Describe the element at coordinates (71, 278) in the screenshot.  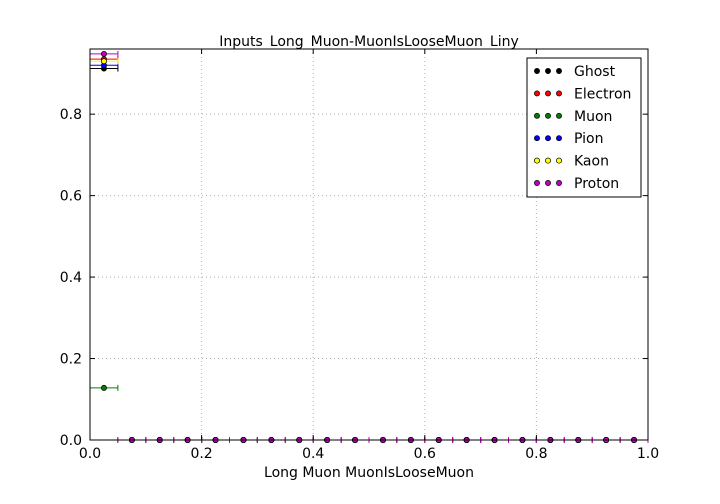
I see `y-tick-label: 0.4` at that location.